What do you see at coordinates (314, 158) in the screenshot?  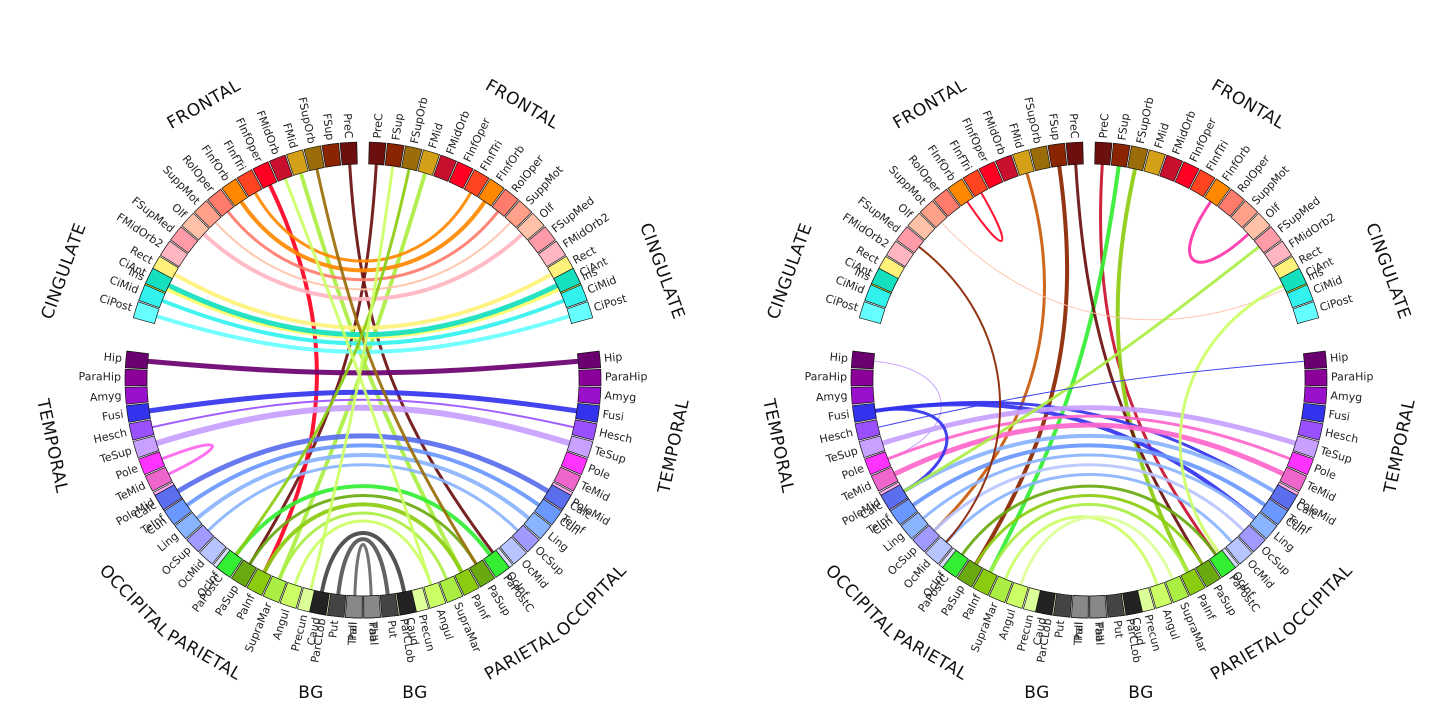 I see `segment-left-fsuporb` at bounding box center [314, 158].